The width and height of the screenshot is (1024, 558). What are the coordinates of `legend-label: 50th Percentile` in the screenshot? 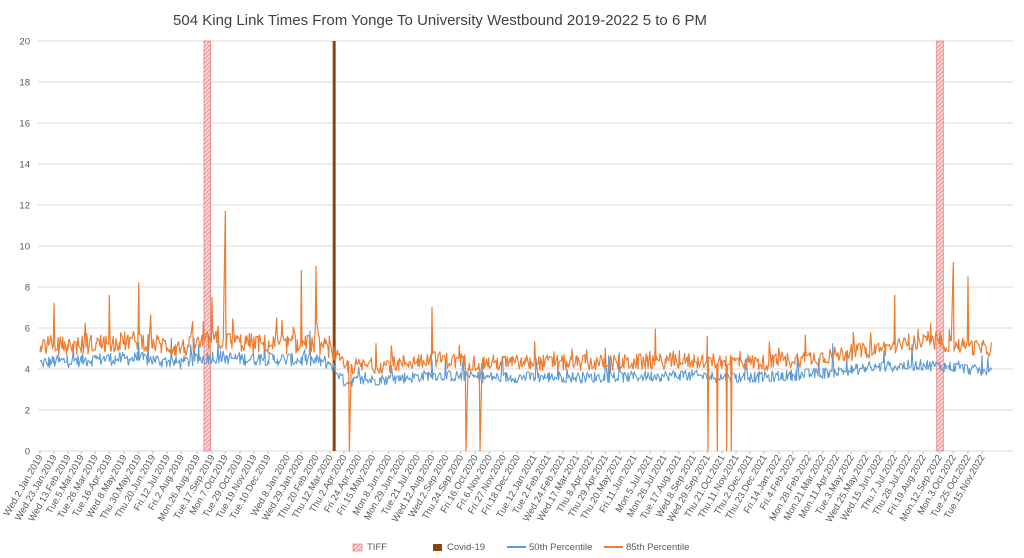 It's located at (560, 547).